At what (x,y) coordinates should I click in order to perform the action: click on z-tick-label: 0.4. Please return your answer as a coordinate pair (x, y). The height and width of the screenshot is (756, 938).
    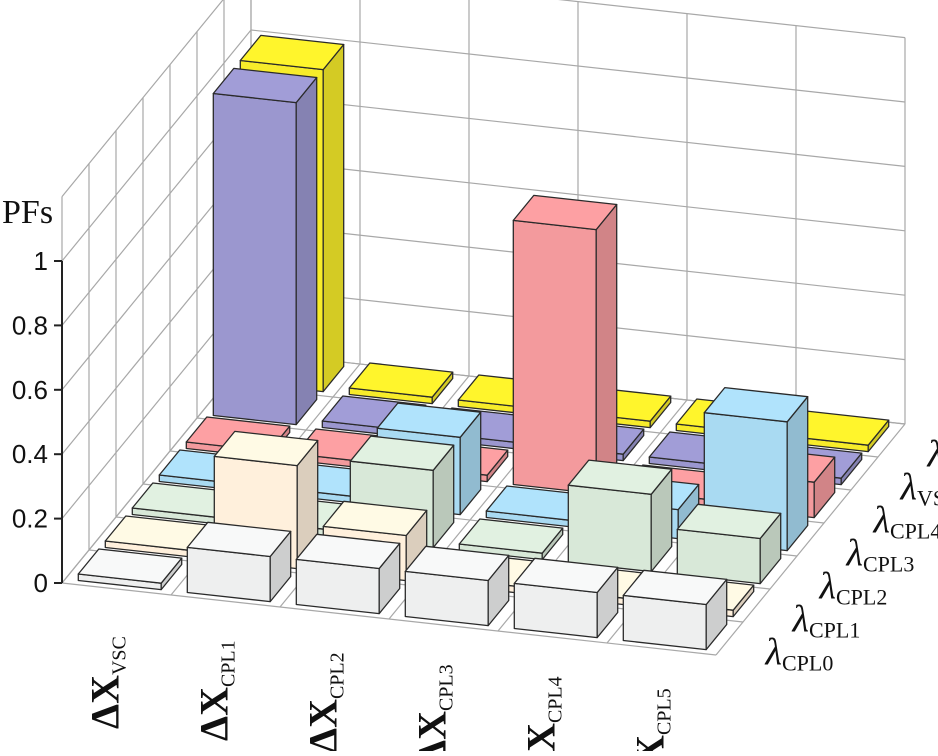
    Looking at the image, I should click on (30, 454).